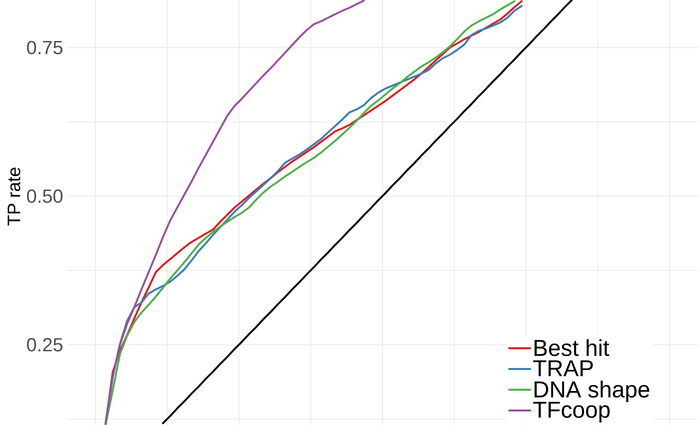 This screenshot has width=700, height=425. Describe the element at coordinates (45, 196) in the screenshot. I see `y-tick-label: 0.50` at that location.